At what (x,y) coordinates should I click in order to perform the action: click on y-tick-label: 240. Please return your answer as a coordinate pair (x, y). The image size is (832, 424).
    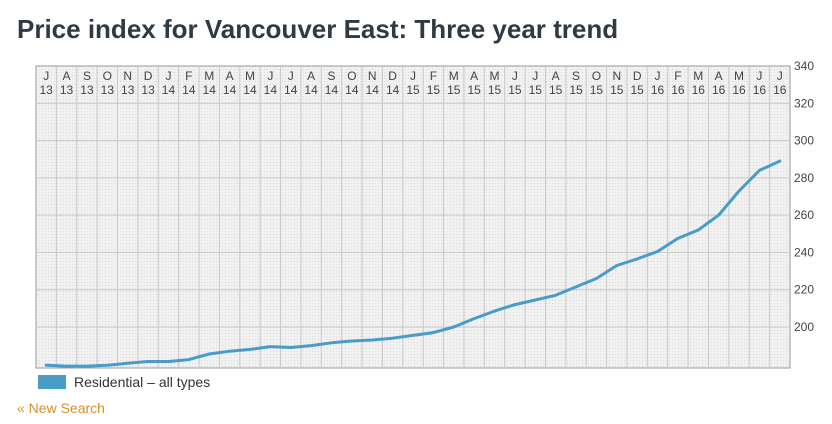
    Looking at the image, I should click on (804, 252).